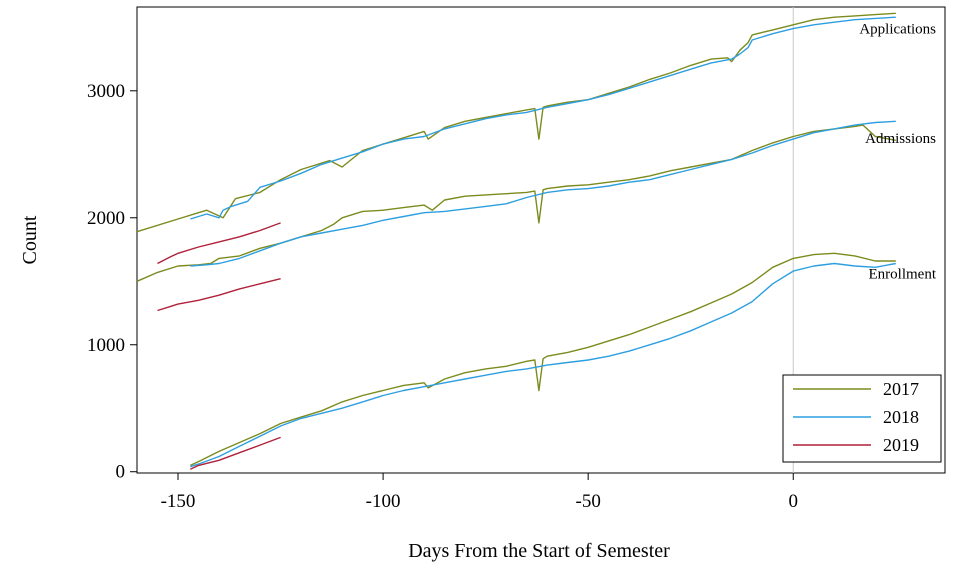 This screenshot has height=572, width=954. What do you see at coordinates (901, 417) in the screenshot?
I see `legend-label-2018: 2018` at bounding box center [901, 417].